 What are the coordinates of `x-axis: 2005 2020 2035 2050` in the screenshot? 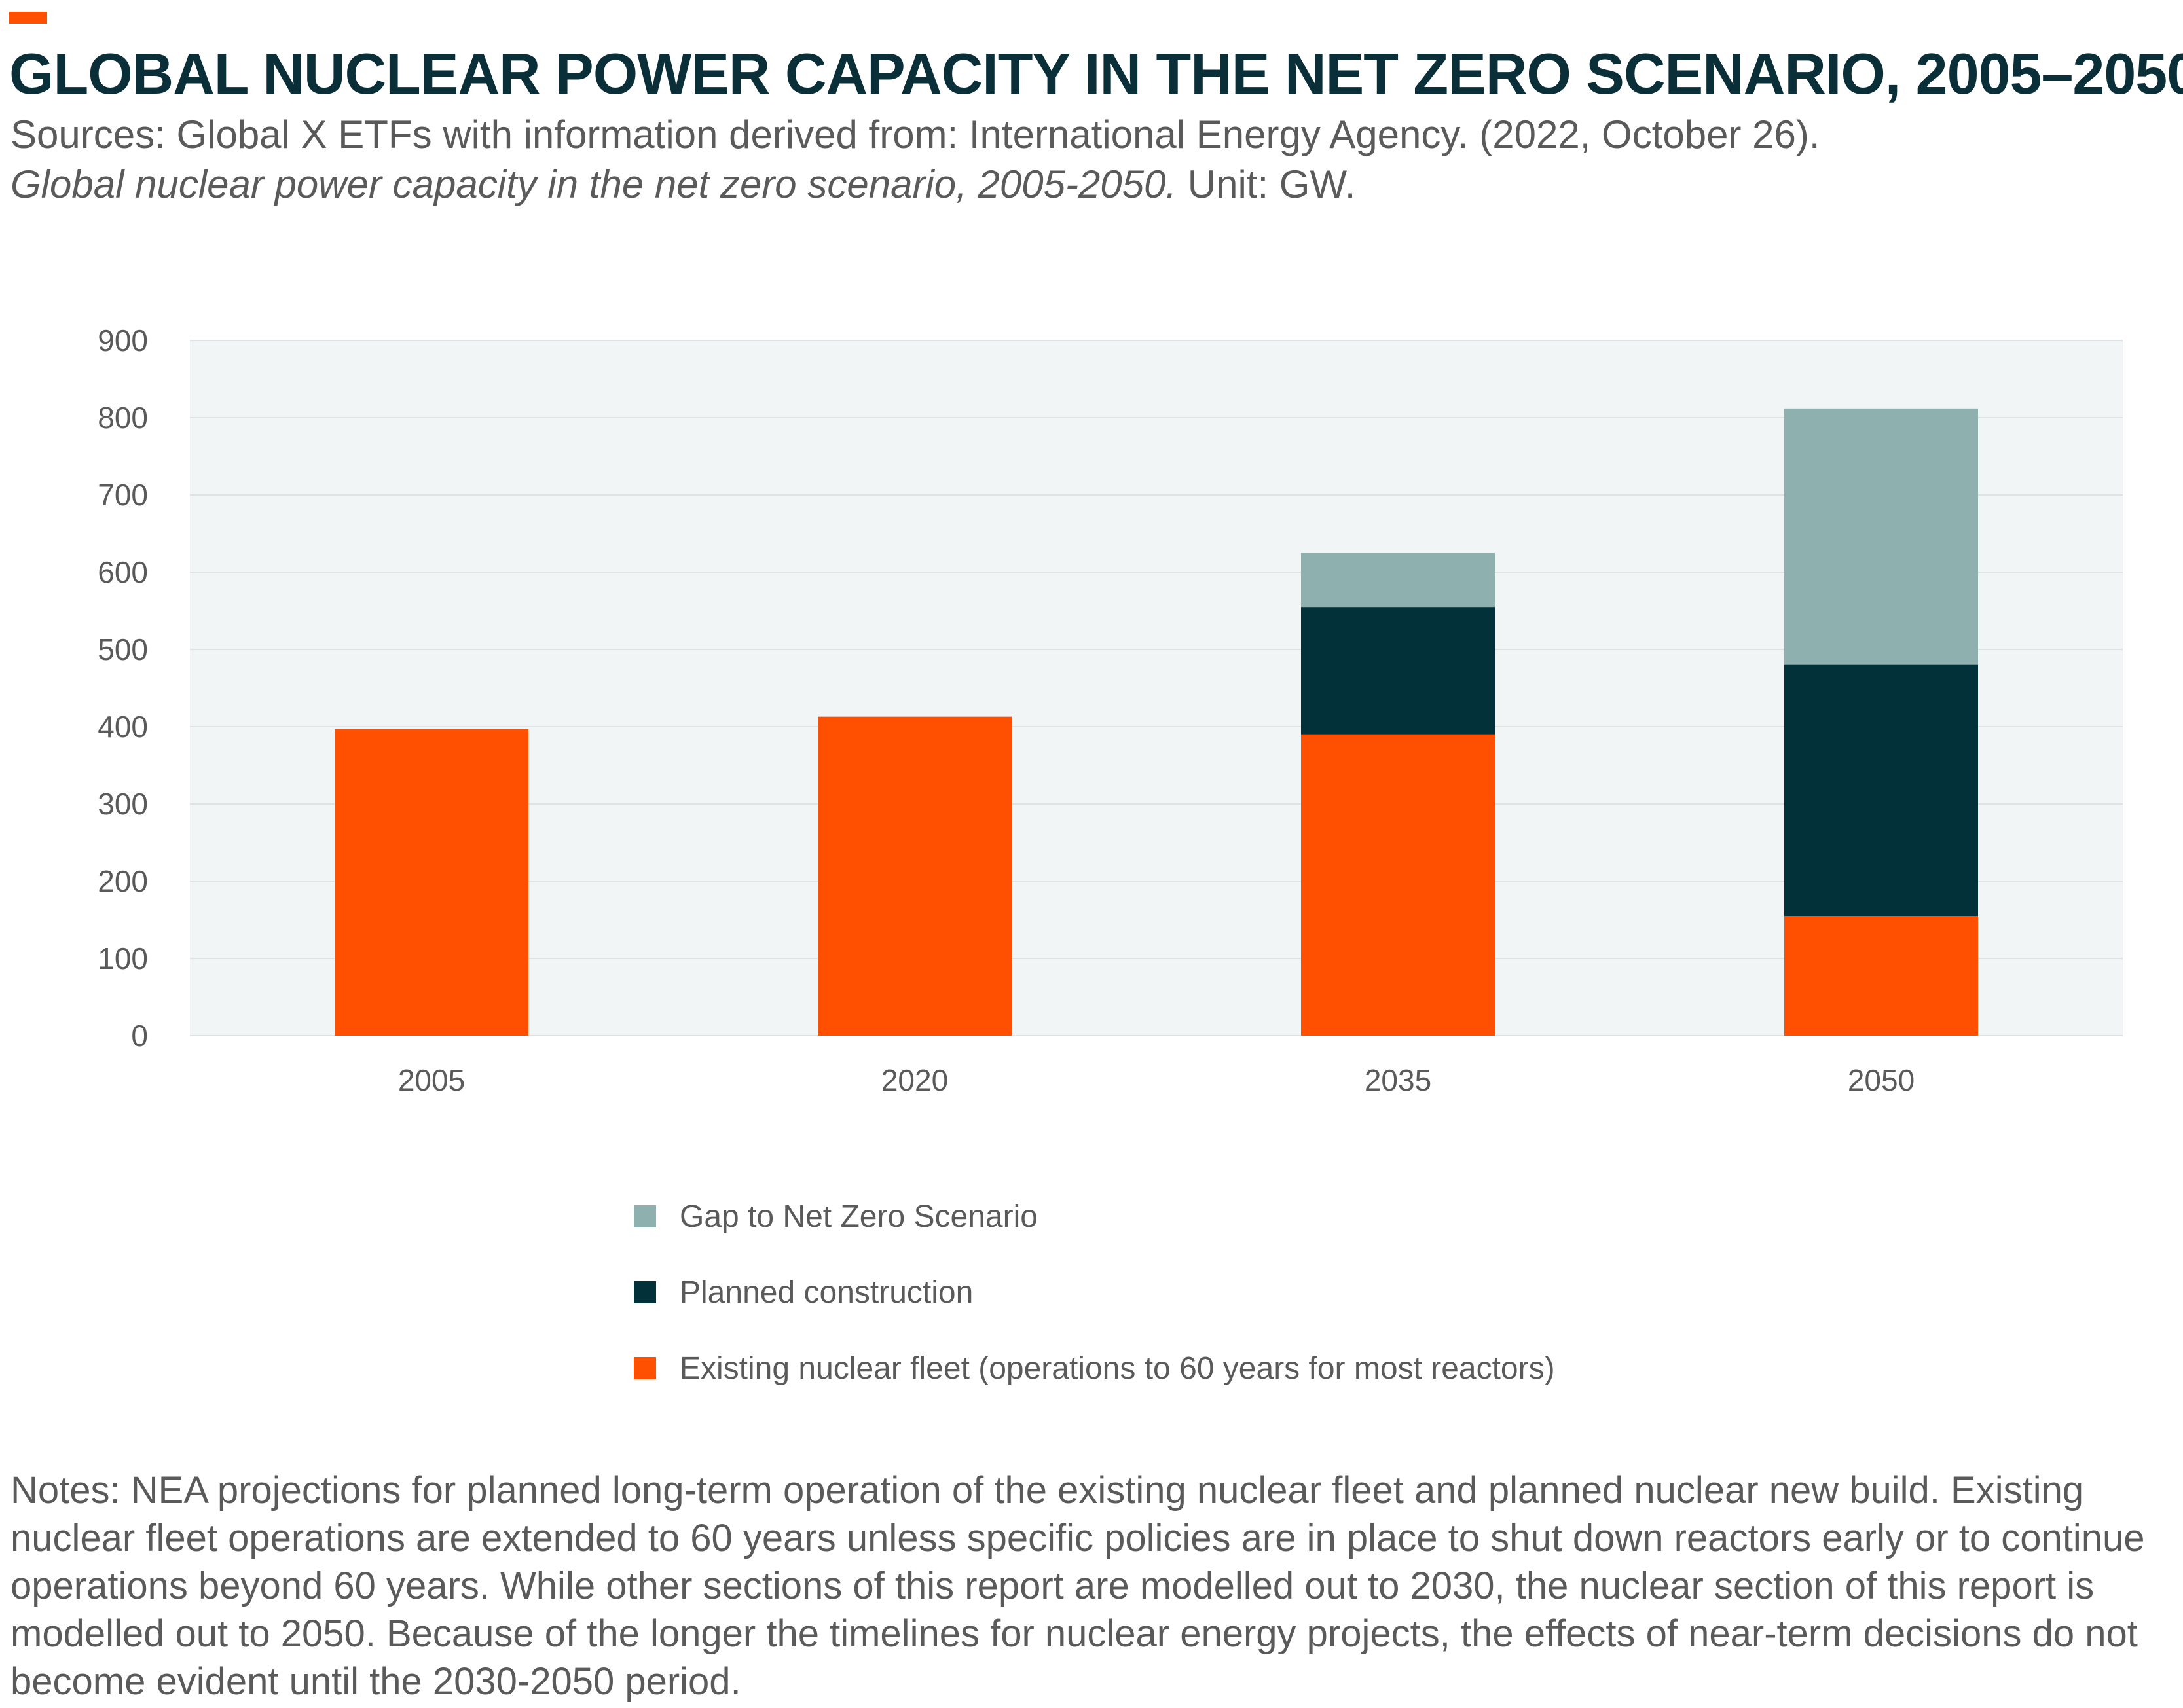 It's located at (1156, 1080).